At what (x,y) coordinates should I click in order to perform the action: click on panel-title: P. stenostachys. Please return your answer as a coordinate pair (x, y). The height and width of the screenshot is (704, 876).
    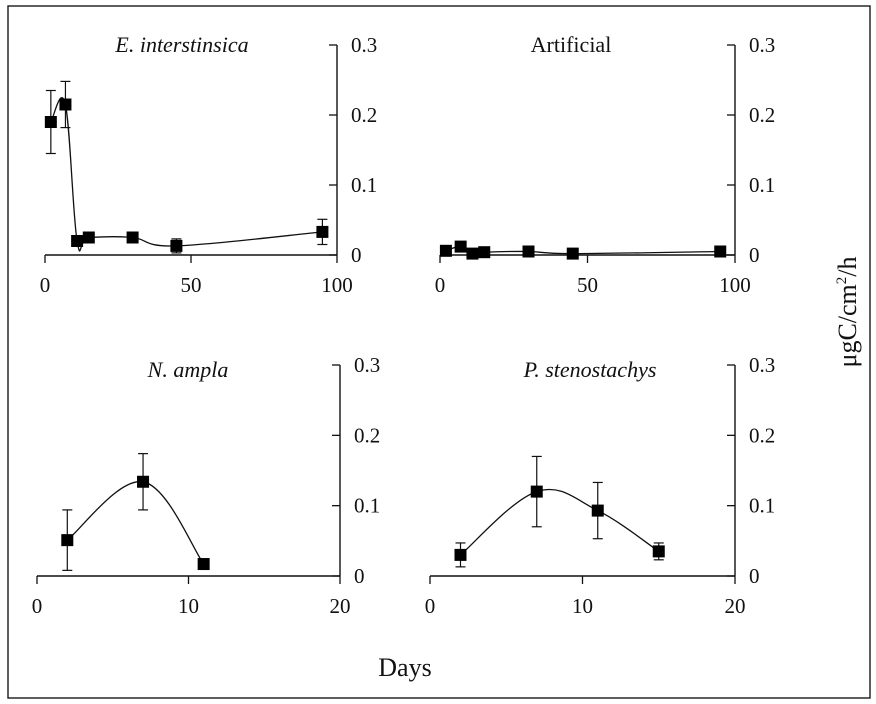
    Looking at the image, I should click on (590, 369).